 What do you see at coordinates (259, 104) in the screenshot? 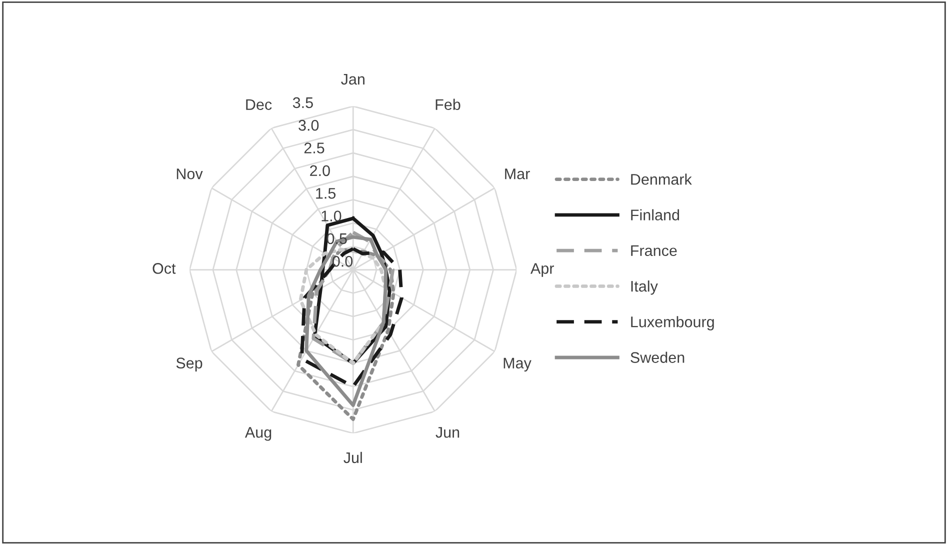
I see `spoke-label: Dec` at bounding box center [259, 104].